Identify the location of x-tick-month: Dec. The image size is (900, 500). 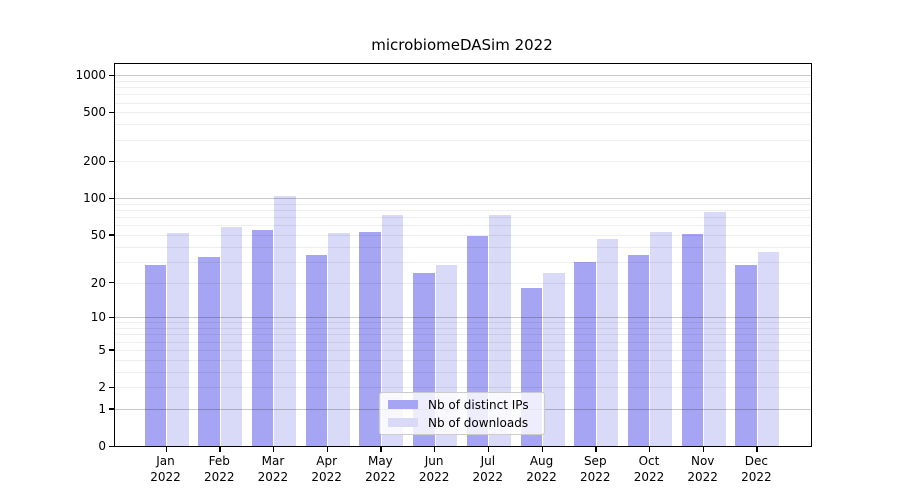
(756, 461).